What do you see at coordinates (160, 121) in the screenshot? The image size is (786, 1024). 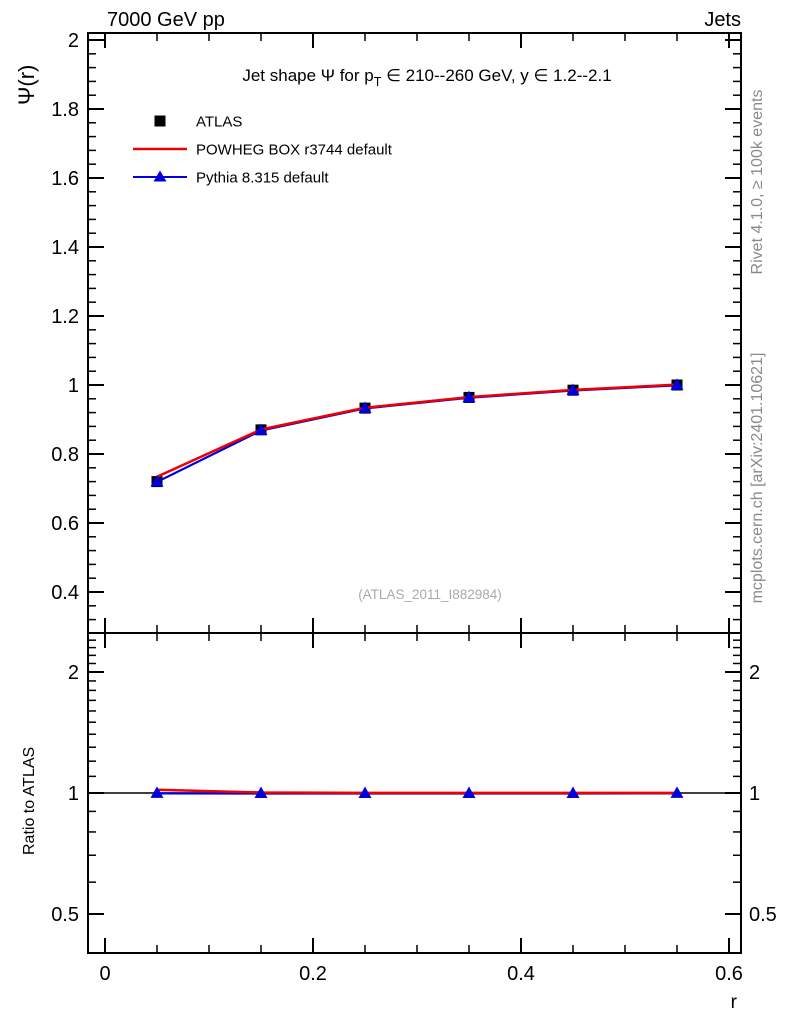 I see `atlas-square-marker-icon` at bounding box center [160, 121].